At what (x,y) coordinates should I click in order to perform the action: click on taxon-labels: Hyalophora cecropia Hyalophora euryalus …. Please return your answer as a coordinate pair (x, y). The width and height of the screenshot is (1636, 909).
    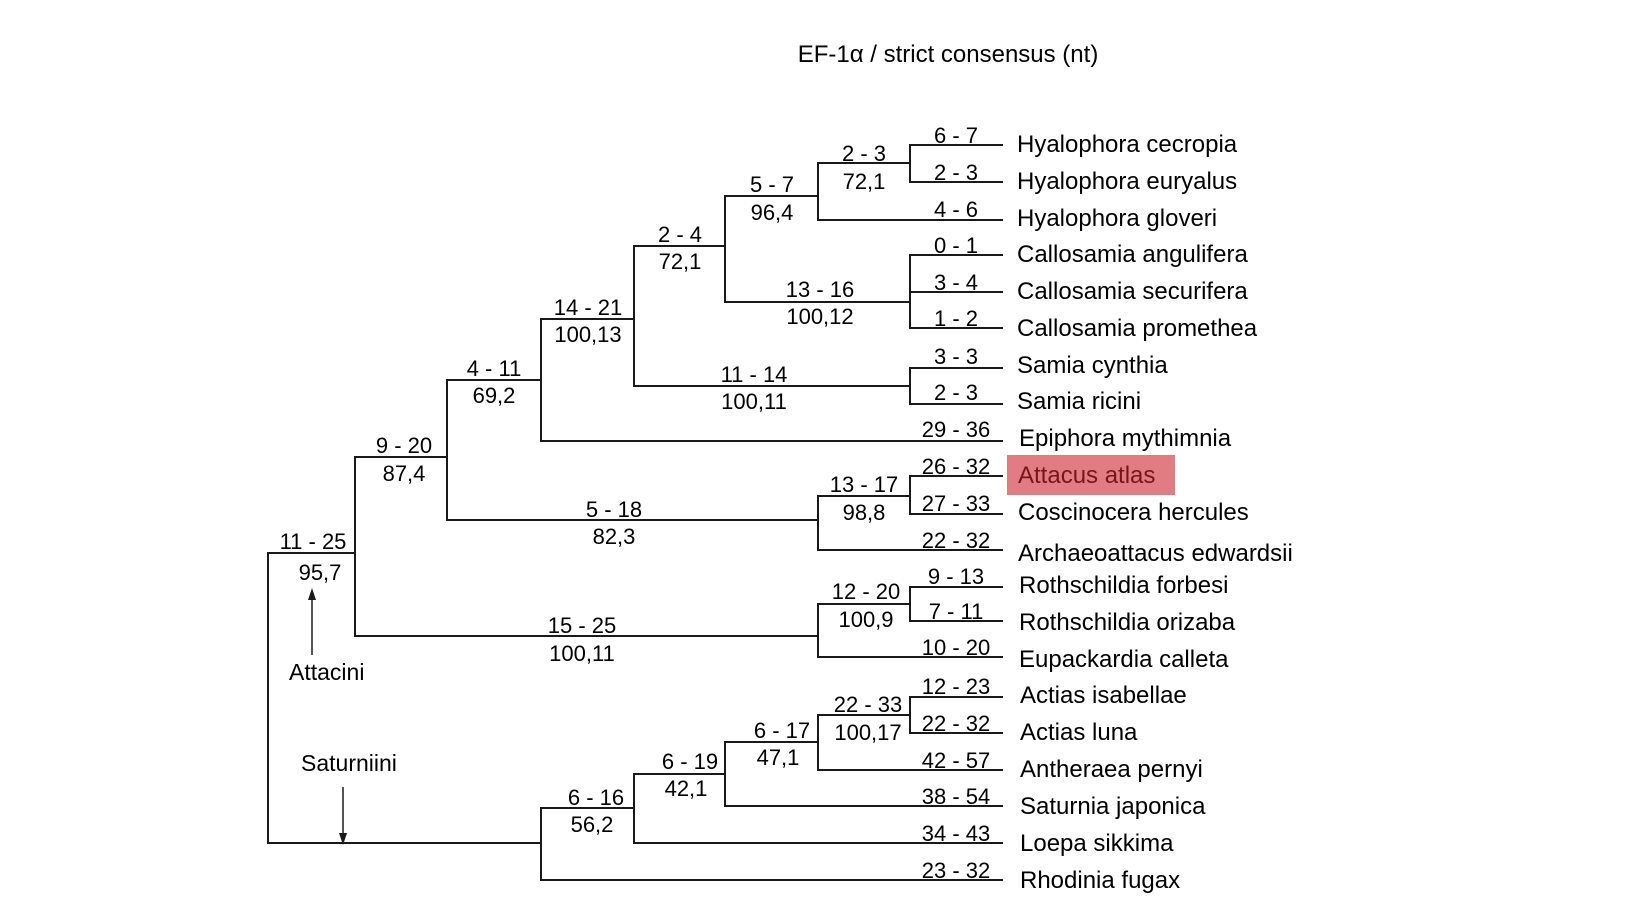
    Looking at the image, I should click on (1155, 512).